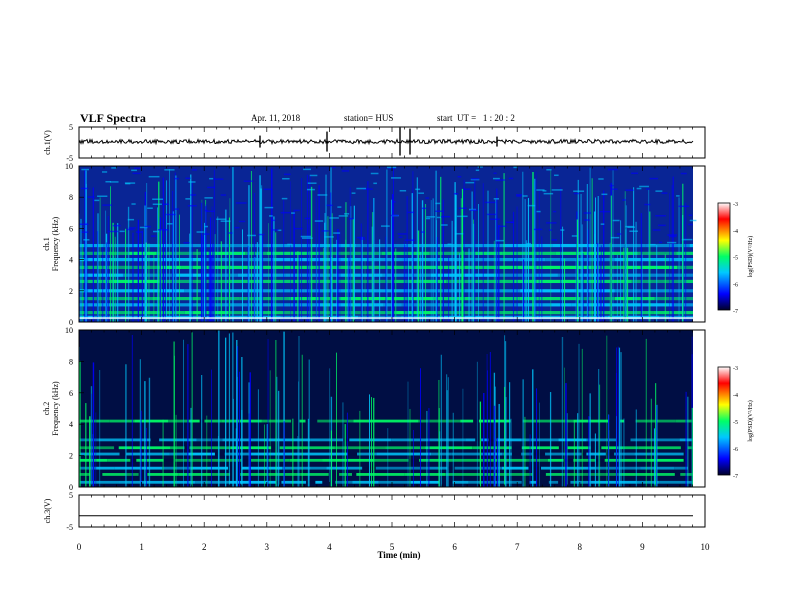 This screenshot has height=612, width=792. What do you see at coordinates (580, 547) in the screenshot?
I see `x-tick-label: 8` at bounding box center [580, 547].